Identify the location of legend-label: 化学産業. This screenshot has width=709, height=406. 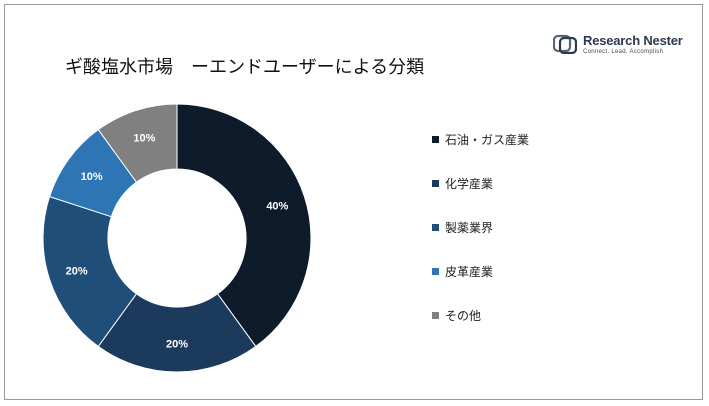
(469, 183).